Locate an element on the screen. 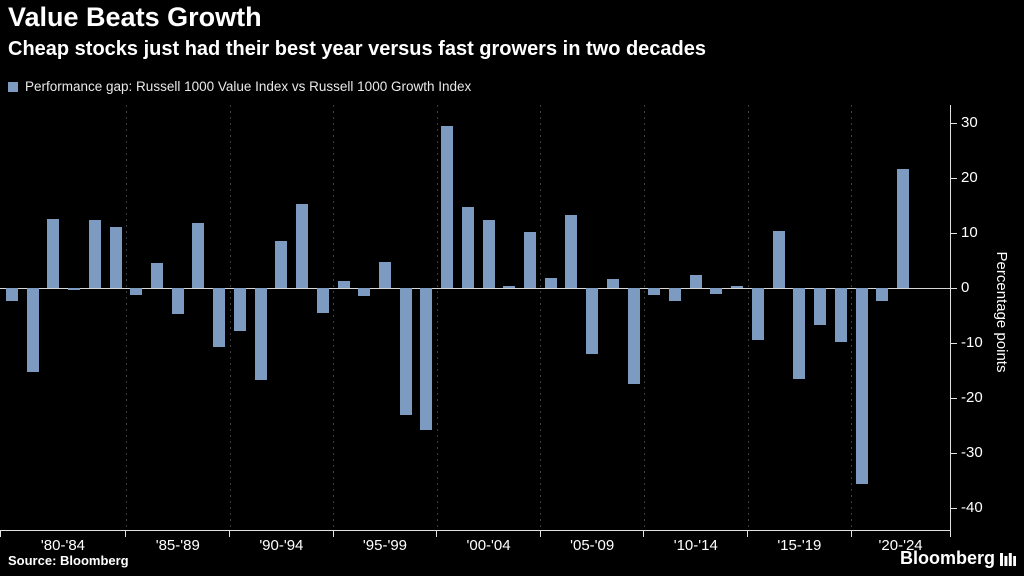  bar-2010 is located at coordinates (654, 291).